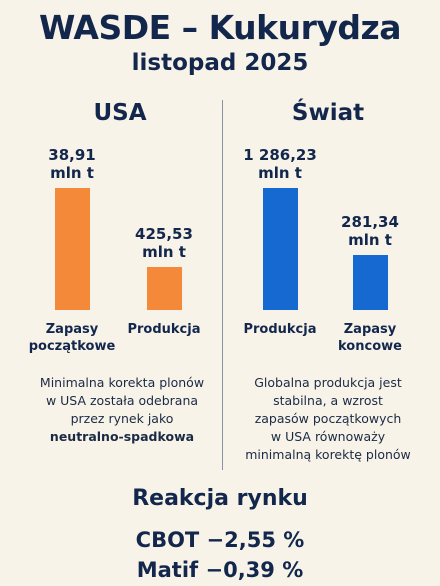 The image size is (440, 586). Describe the element at coordinates (370, 222) in the screenshot. I see `value-number: 281,34` at that location.